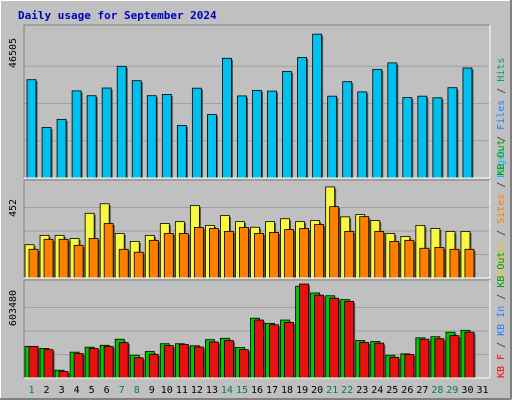  What do you see at coordinates (501, 315) in the screenshot?
I see `panel-legend: KB F / KB In / KB Out` at bounding box center [501, 315].